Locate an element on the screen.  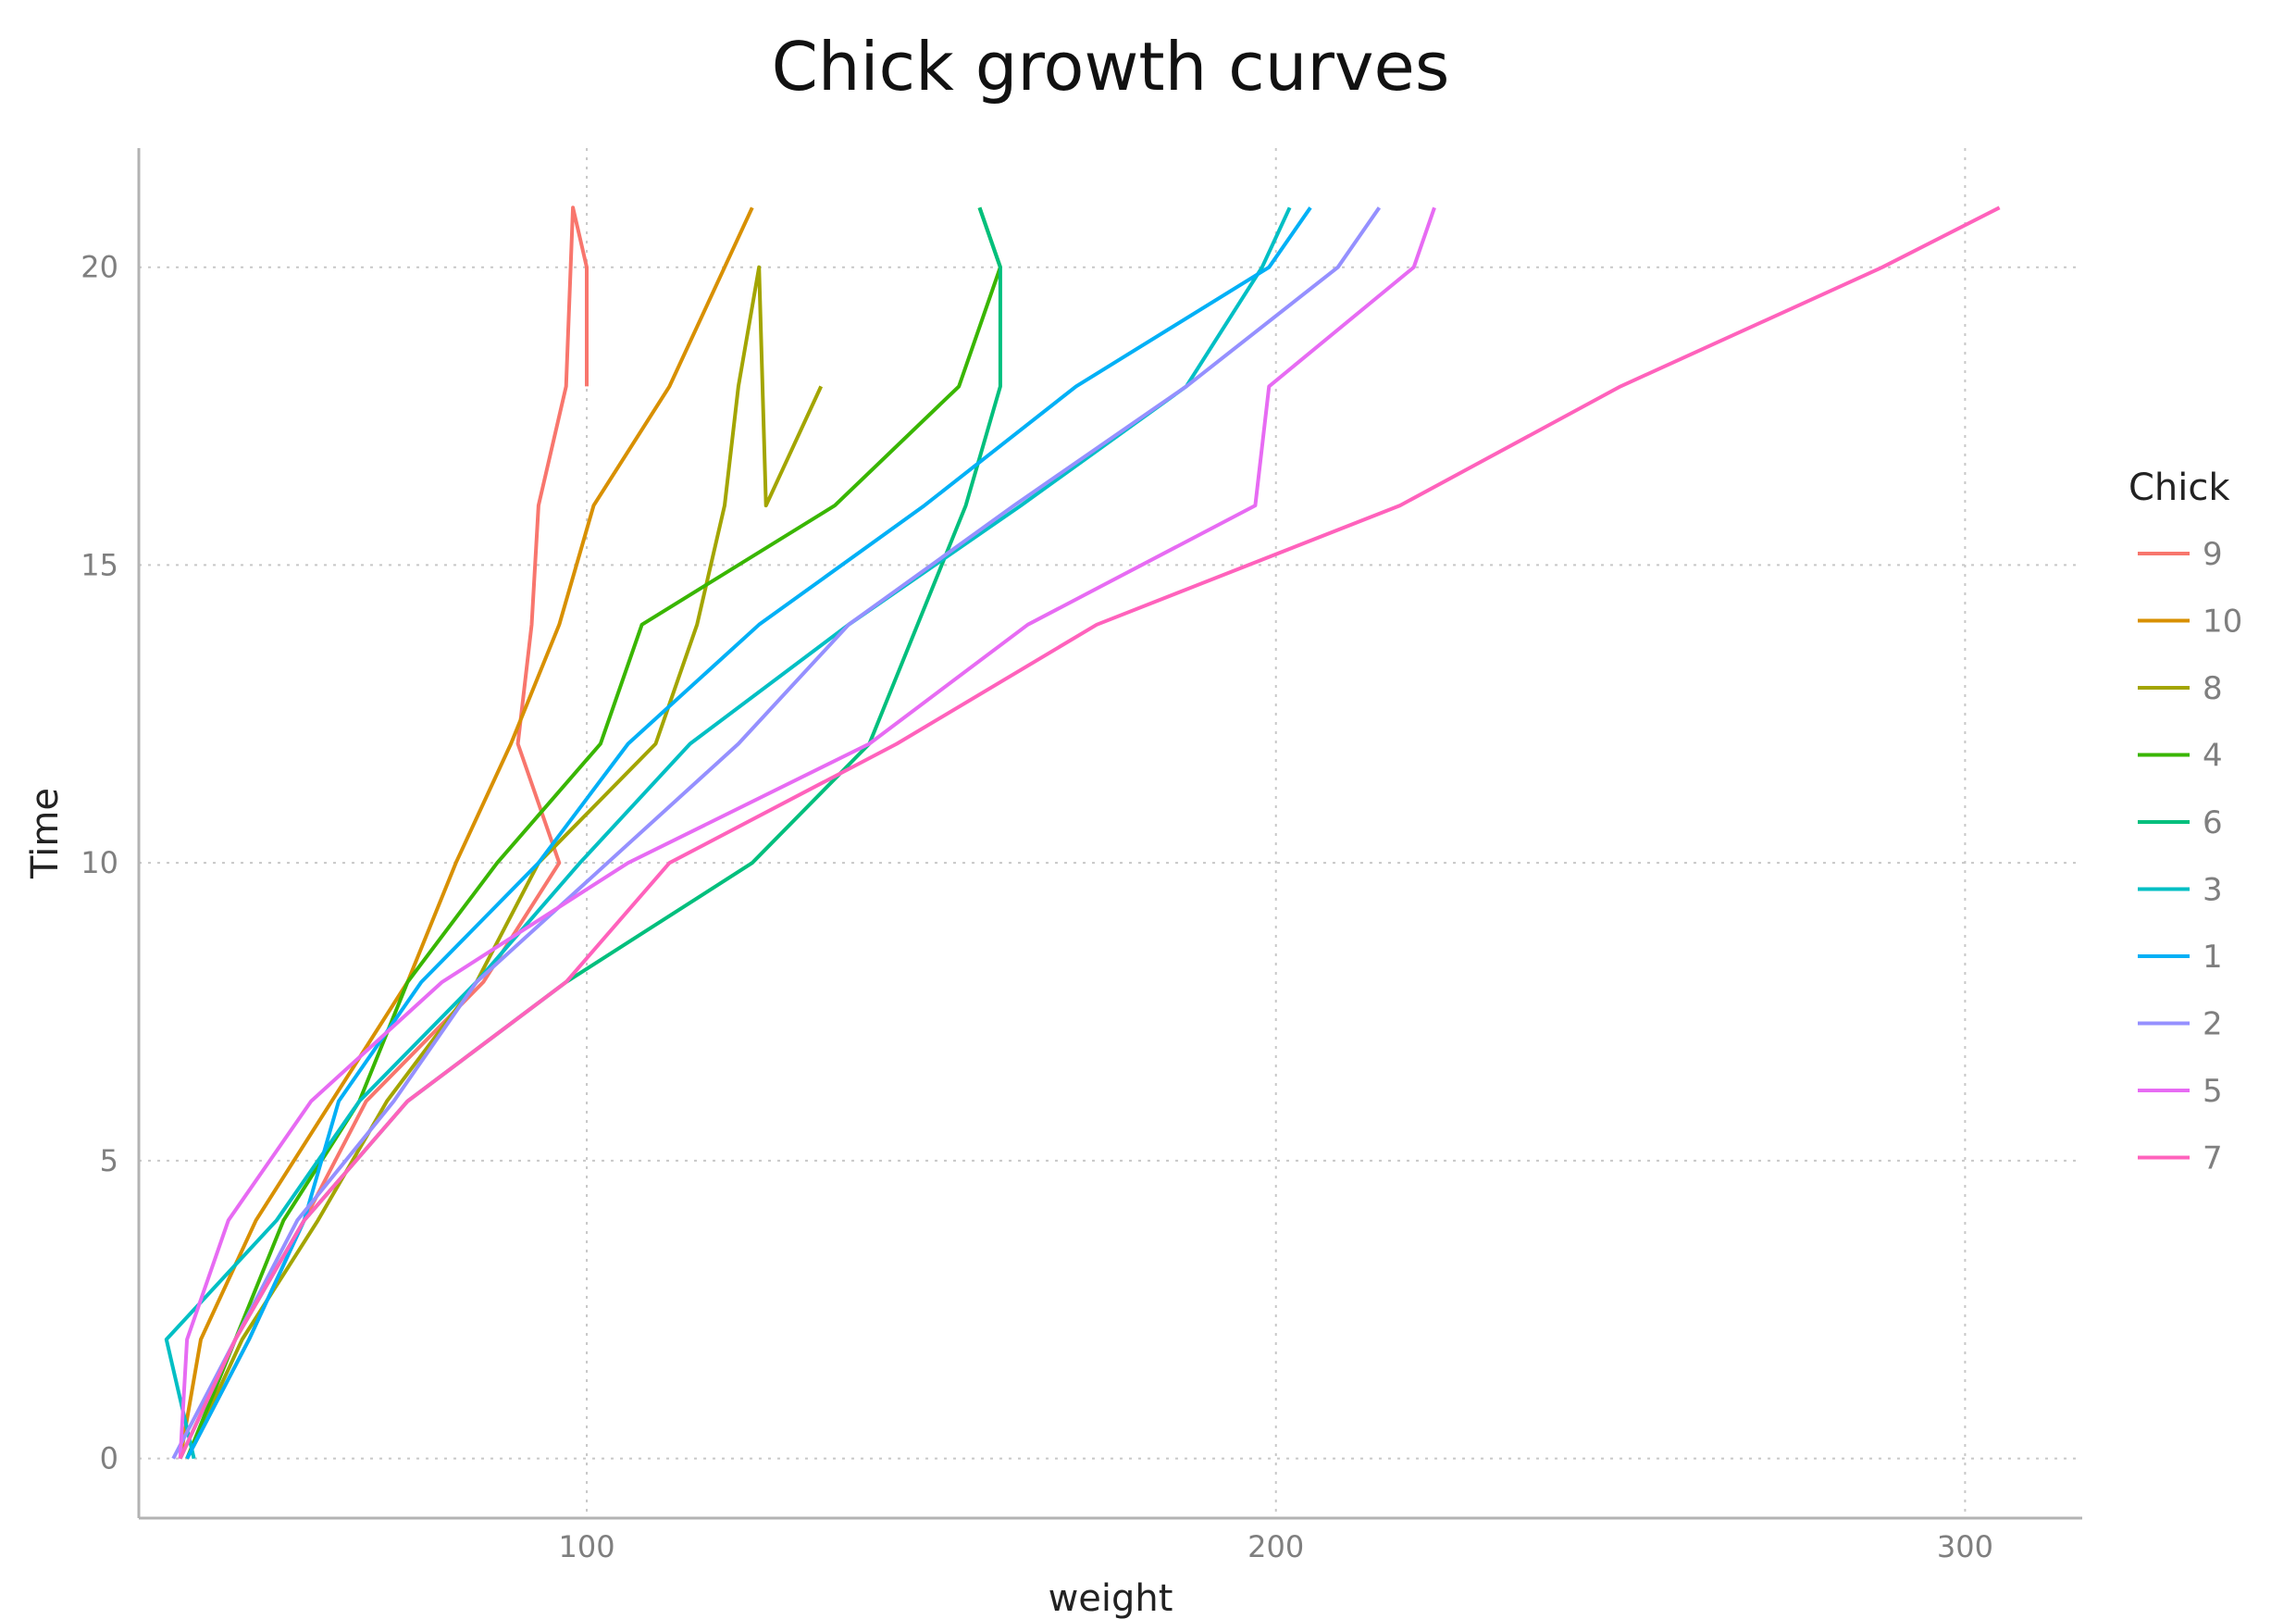
y-tick-label: 5 is located at coordinates (109, 1161).